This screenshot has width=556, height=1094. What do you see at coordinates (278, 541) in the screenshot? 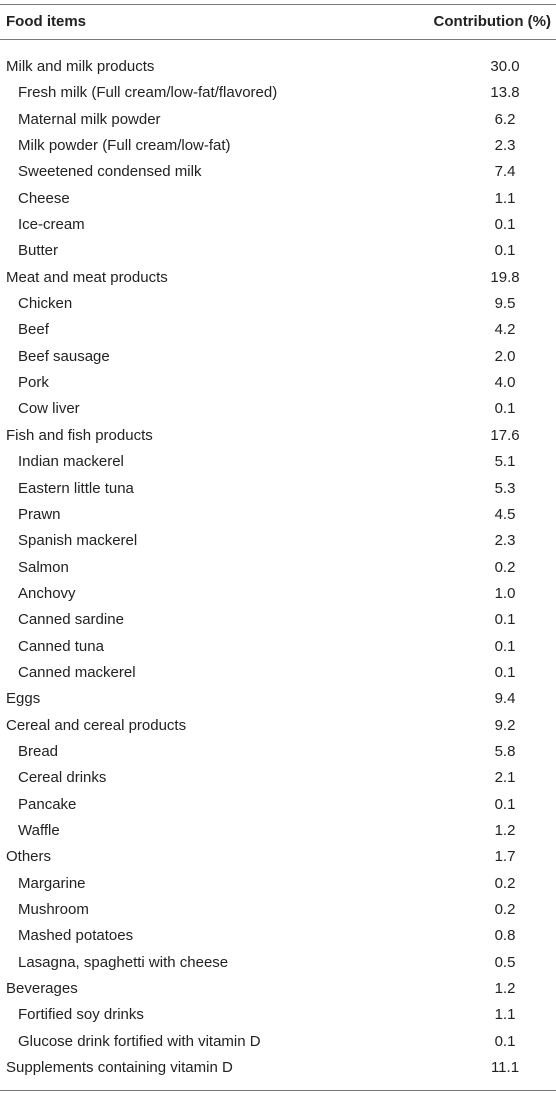
I see `table-row-subitem: Spanish mackerel 2.3` at bounding box center [278, 541].